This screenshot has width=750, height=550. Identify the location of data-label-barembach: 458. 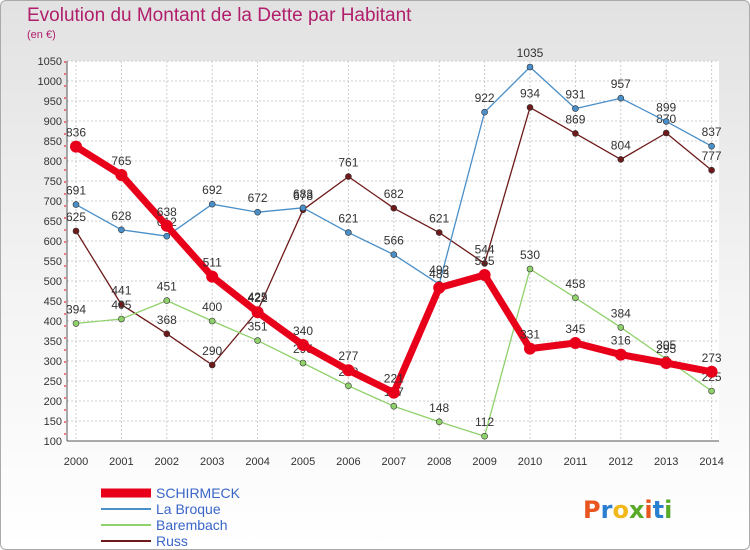
(575, 284).